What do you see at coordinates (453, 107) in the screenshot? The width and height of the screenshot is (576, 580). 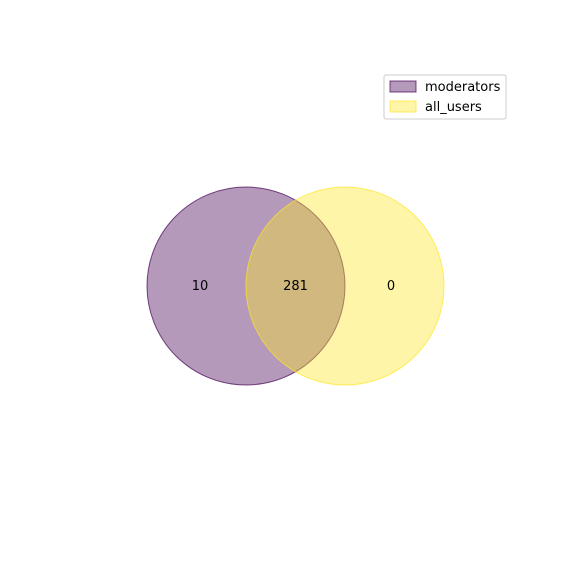 I see `legend-label-all-users: all_users` at bounding box center [453, 107].